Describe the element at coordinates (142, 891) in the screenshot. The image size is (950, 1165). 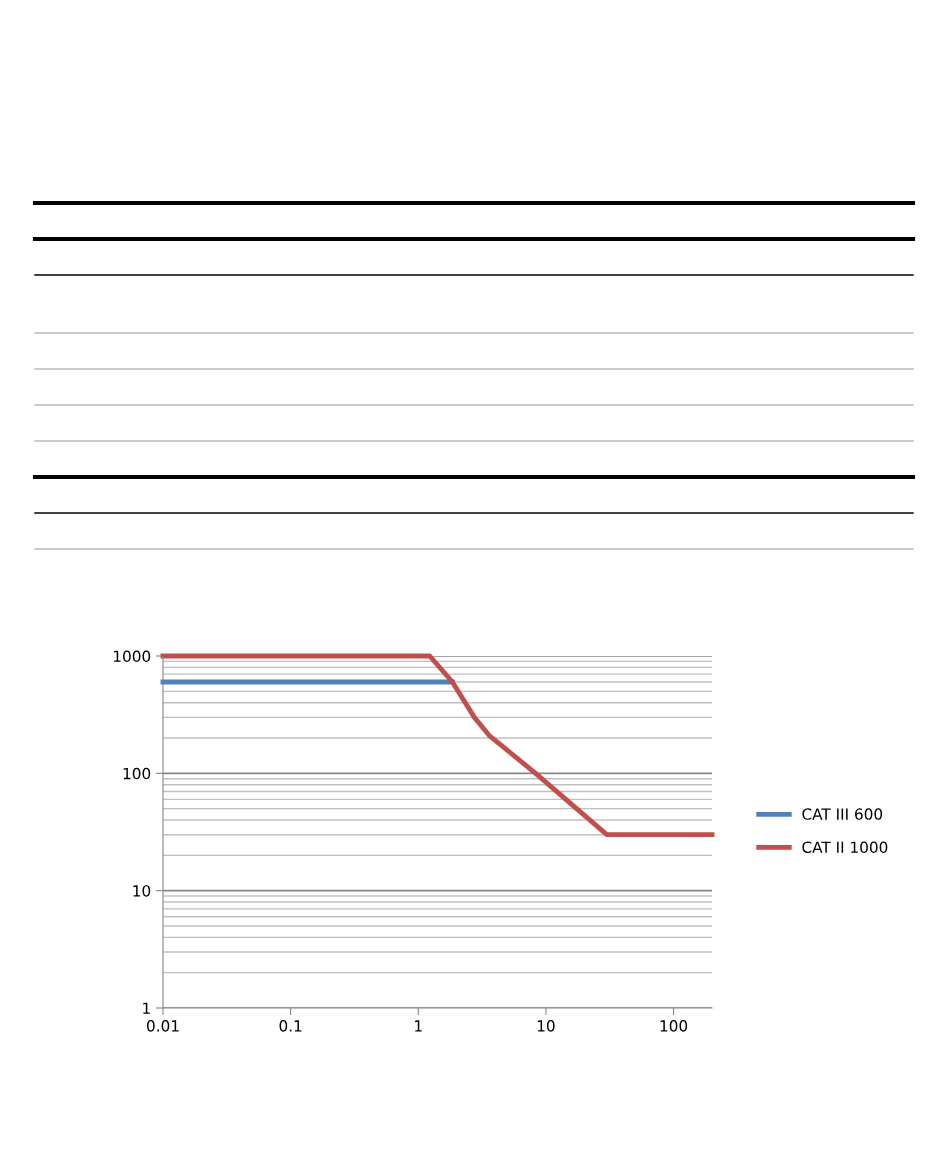
I see `y-tick-label: 10` at that location.